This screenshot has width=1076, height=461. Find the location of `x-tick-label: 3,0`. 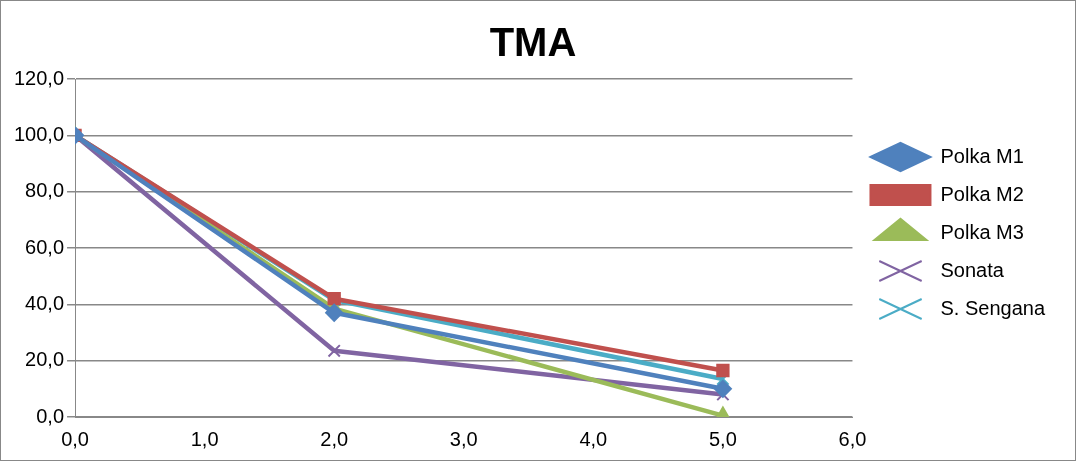

x-tick-label: 3,0 is located at coordinates (463, 438).